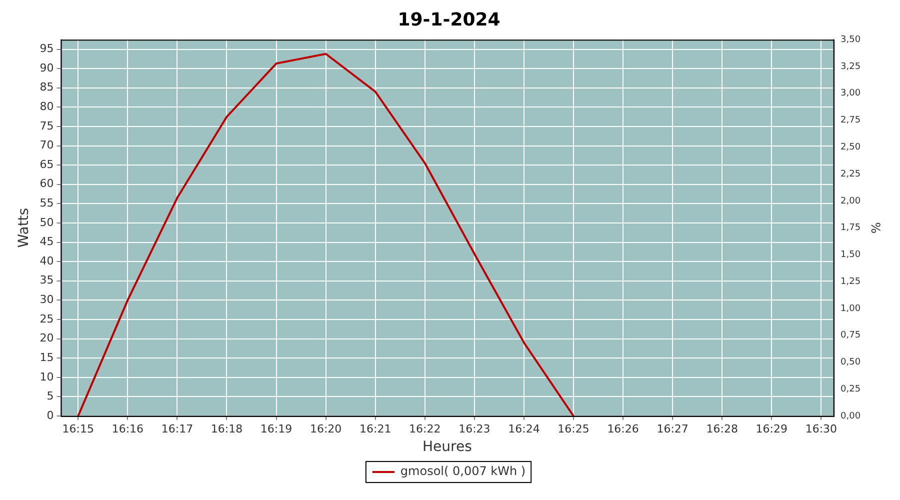 This screenshot has width=900, height=500. I want to click on x-tick-label: 16:28, so click(722, 429).